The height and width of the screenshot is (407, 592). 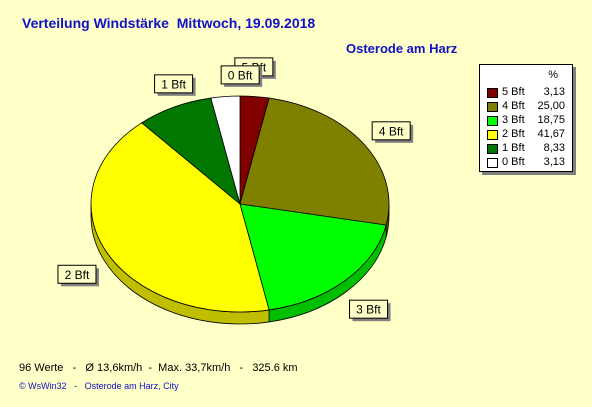 I want to click on slice-label-4-bft: 4 Bft, so click(x=392, y=132).